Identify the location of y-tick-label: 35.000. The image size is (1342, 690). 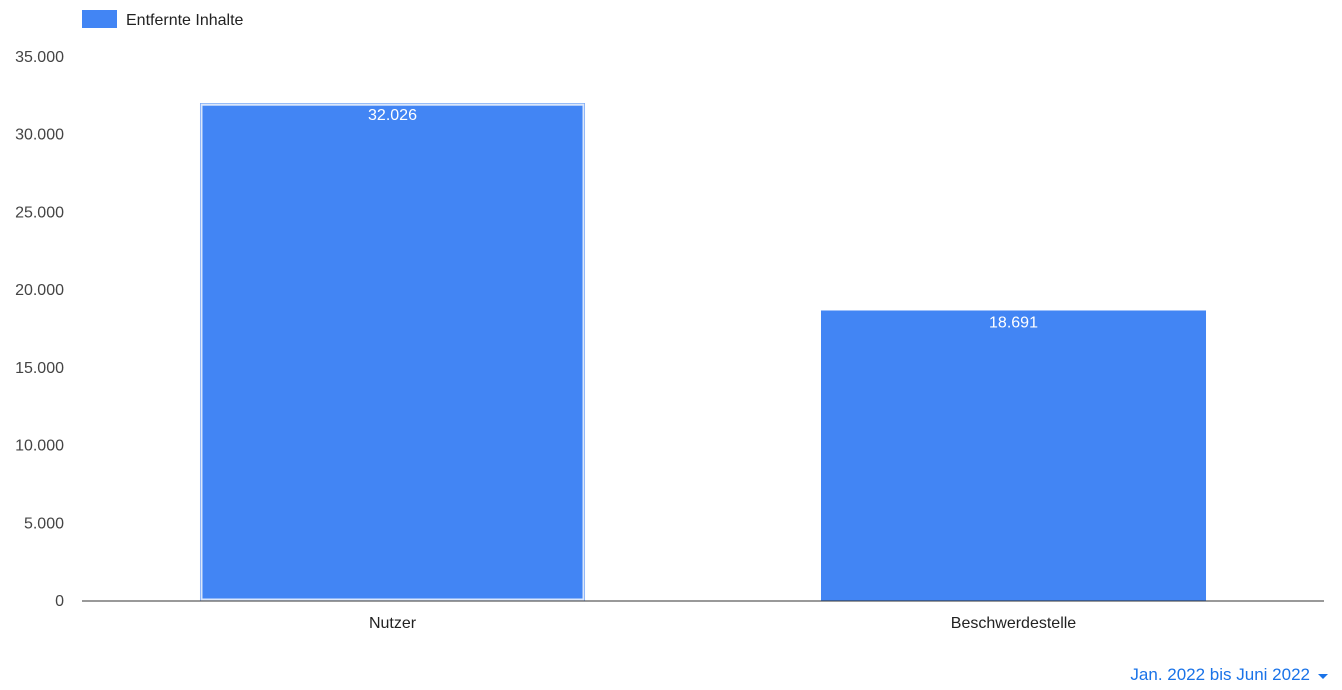
(39, 57).